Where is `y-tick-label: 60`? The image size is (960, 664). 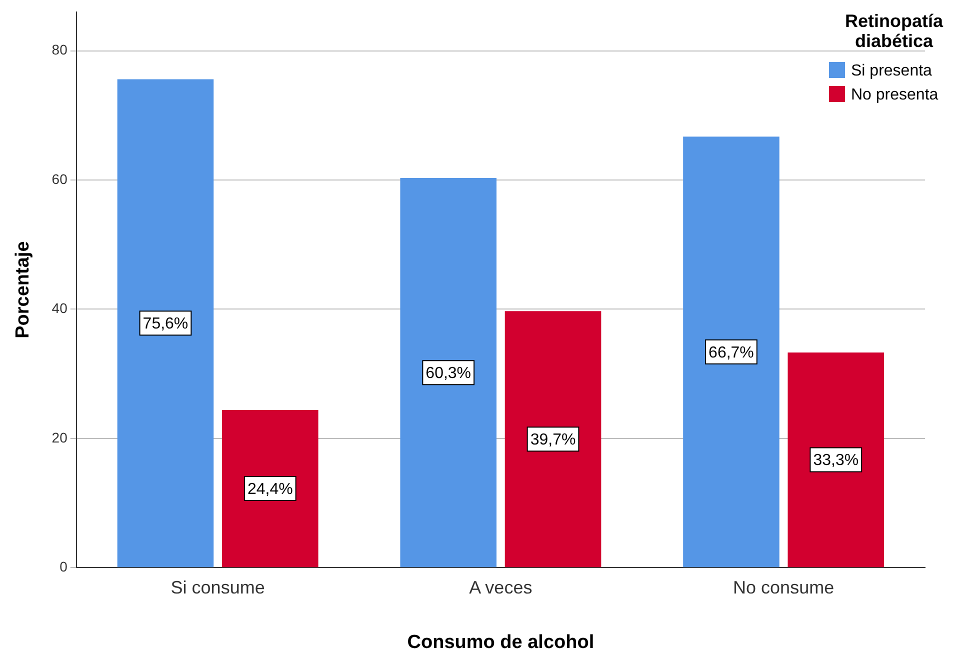
y-tick-label: 60 is located at coordinates (60, 178).